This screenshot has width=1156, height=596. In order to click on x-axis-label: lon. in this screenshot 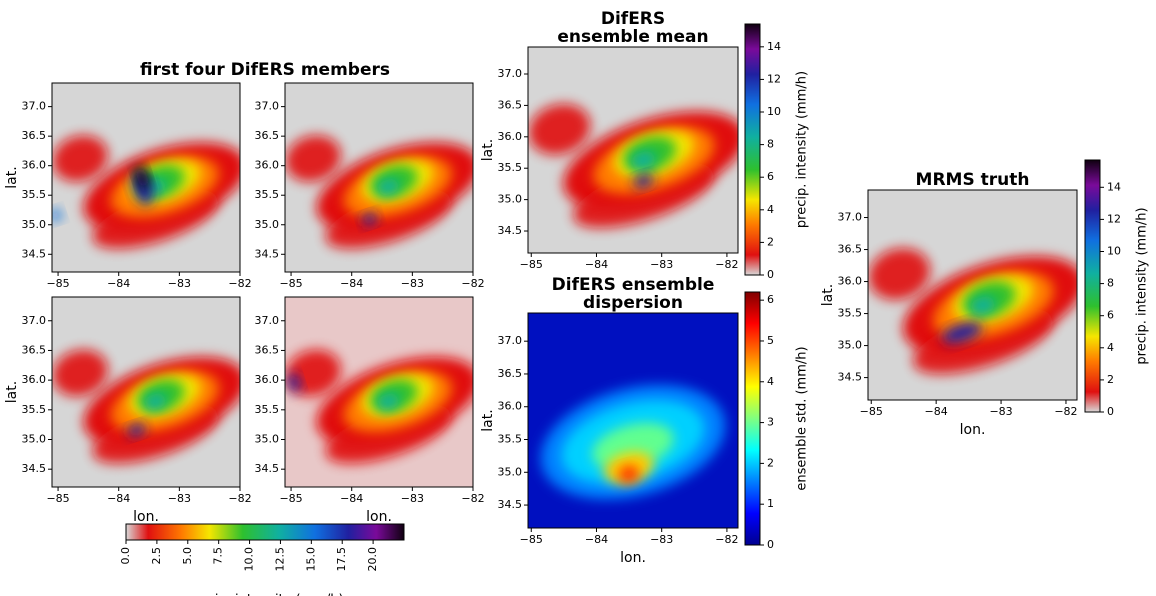, I will do `click(633, 558)`.